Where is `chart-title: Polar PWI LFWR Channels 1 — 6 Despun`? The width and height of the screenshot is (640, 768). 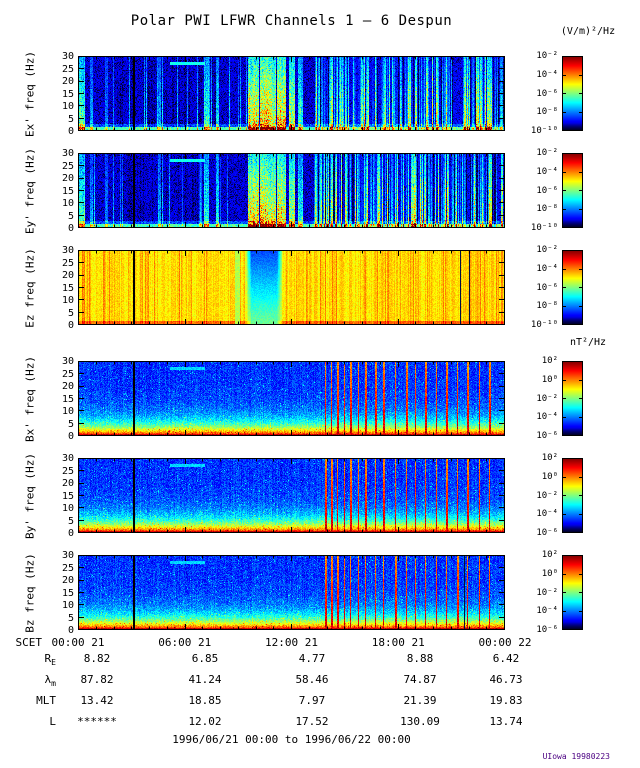 chart-title: Polar PWI LFWR Channels 1 — 6 Despun is located at coordinates (291, 21).